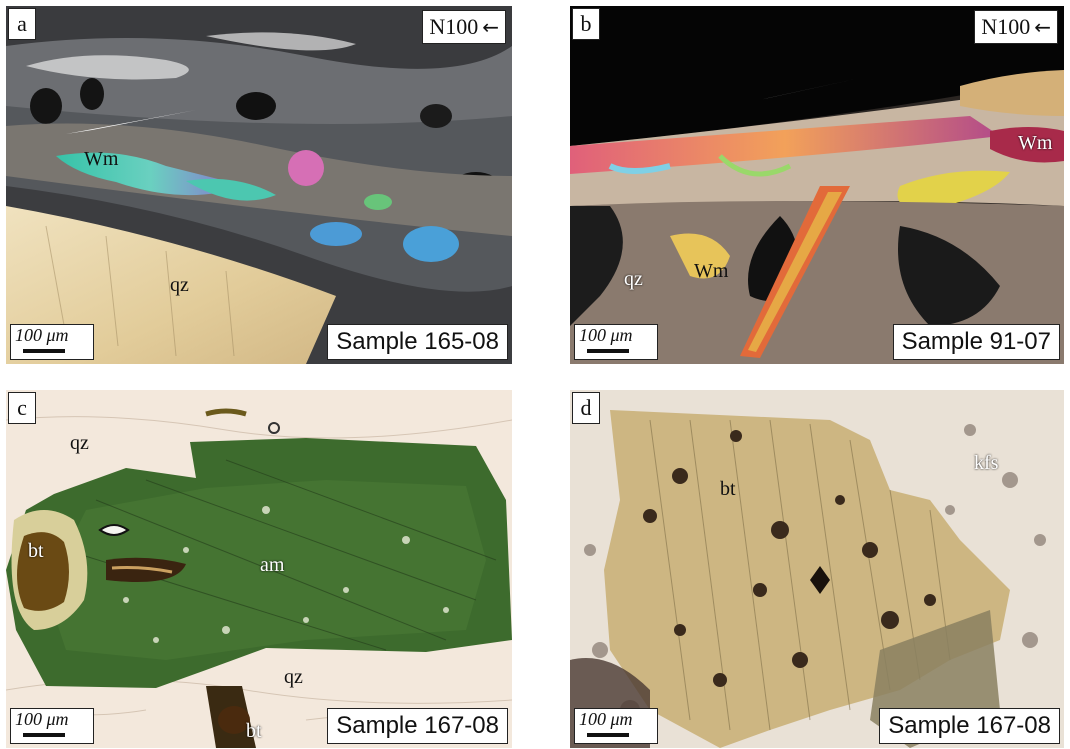 This screenshot has width=1070, height=749. What do you see at coordinates (608, 735) in the screenshot?
I see `scale-line-d` at bounding box center [608, 735].